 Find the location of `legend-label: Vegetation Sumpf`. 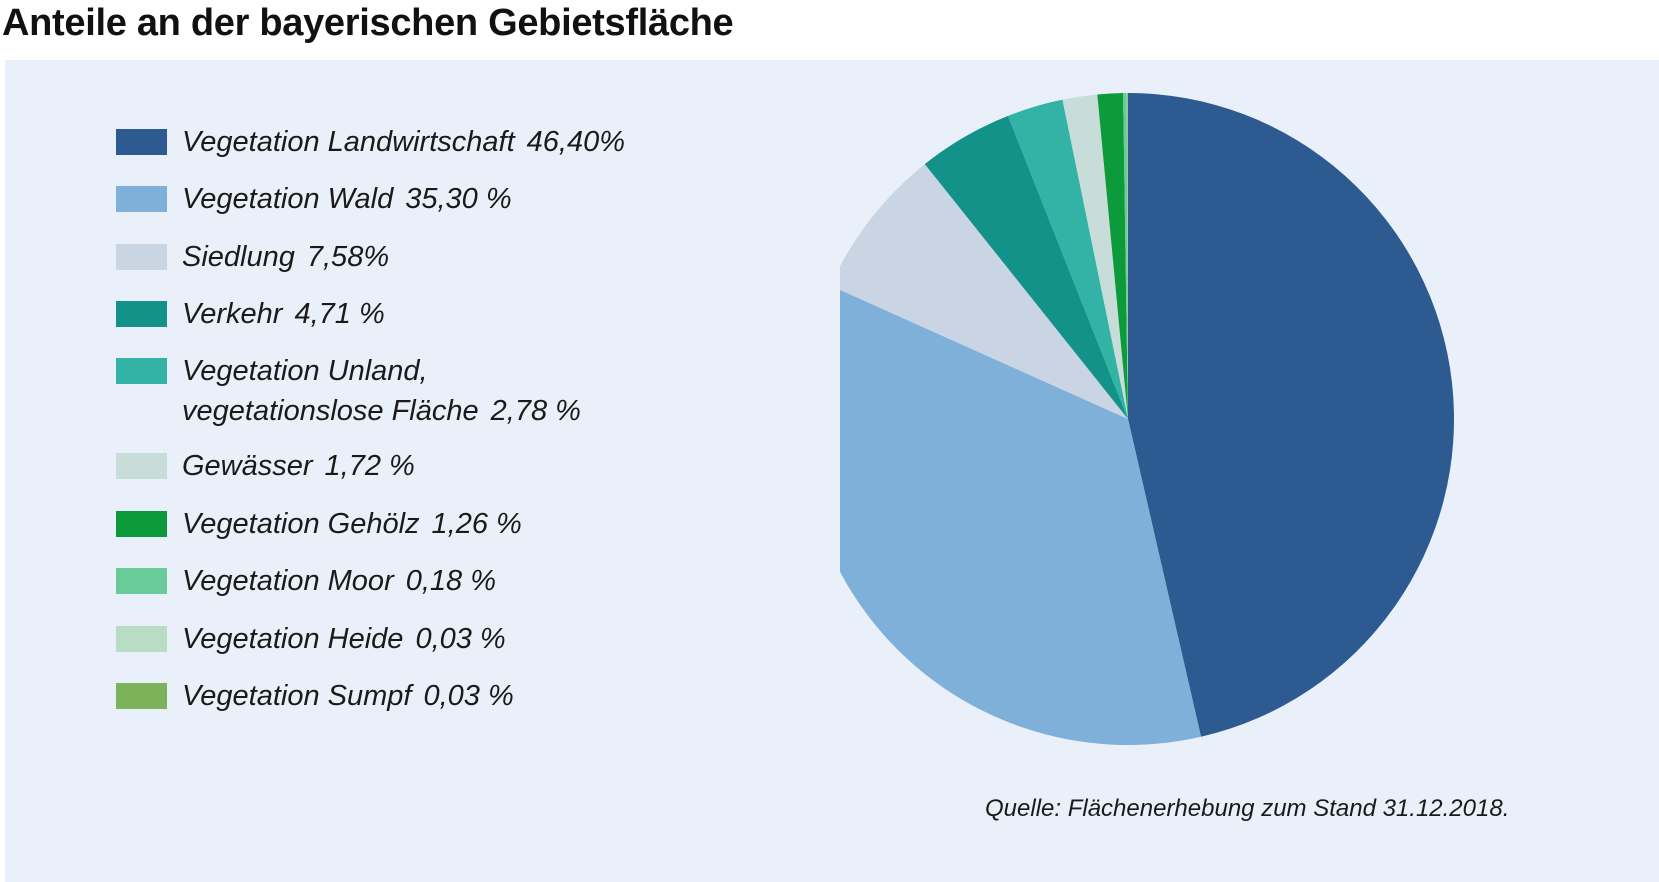

legend-label: Vegetation Sumpf is located at coordinates (297, 696).